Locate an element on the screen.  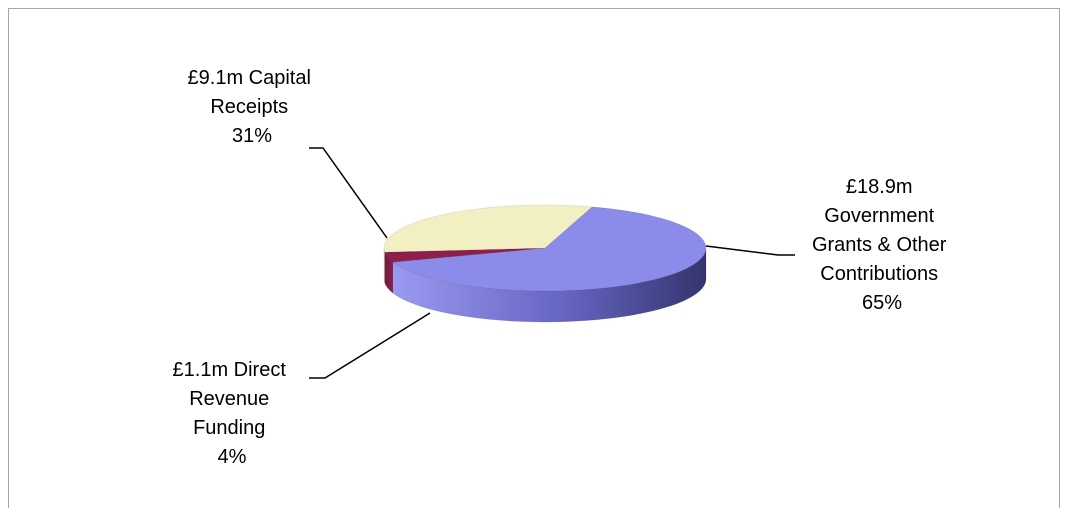
label-government-grants-line-3: Grants & Other is located at coordinates (879, 245).